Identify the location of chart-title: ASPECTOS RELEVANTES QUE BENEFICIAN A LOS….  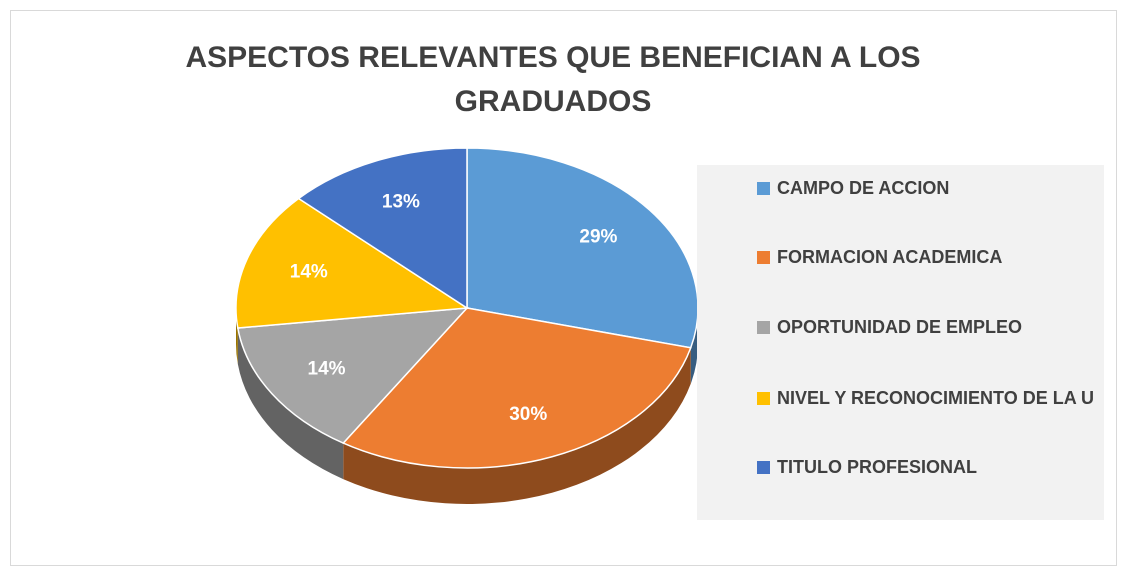
(553, 79).